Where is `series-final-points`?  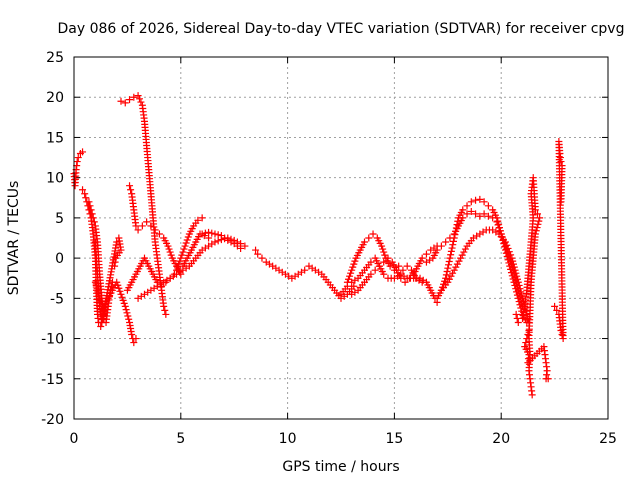 series-final-points is located at coordinates (559, 240).